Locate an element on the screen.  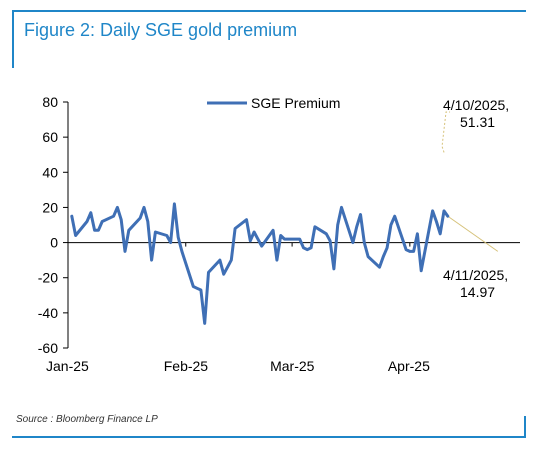
x-tick-label: Mar-25 is located at coordinates (292, 366).